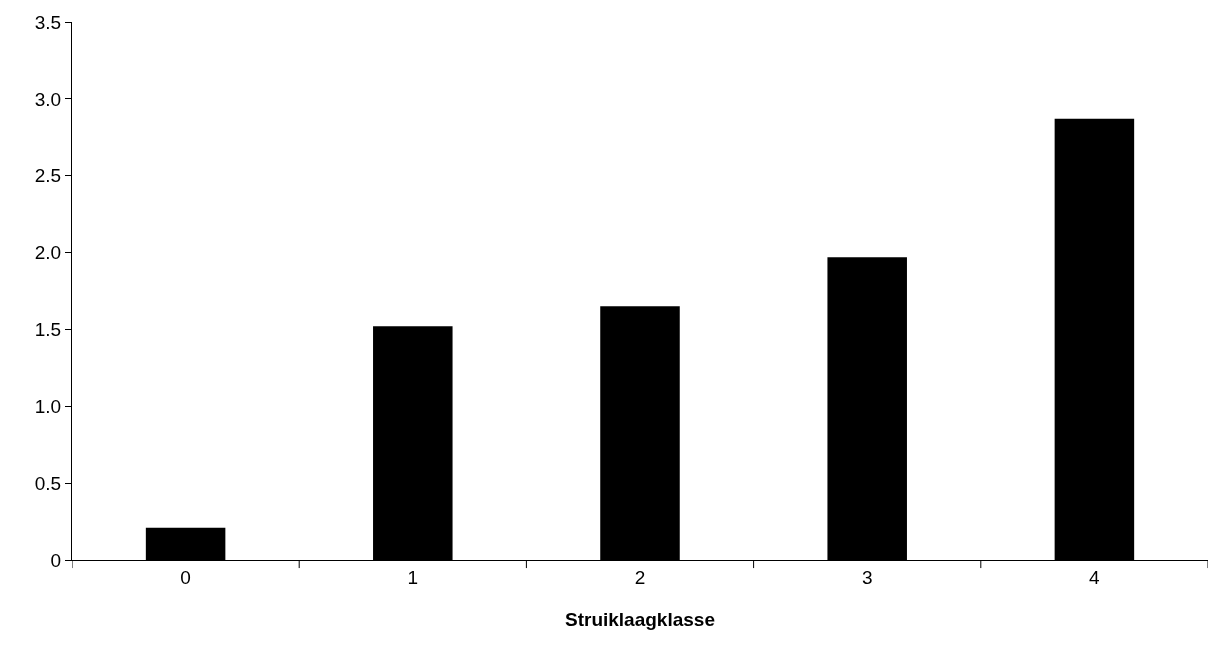 The height and width of the screenshot is (653, 1223). I want to click on x-tick-label: 2, so click(640, 577).